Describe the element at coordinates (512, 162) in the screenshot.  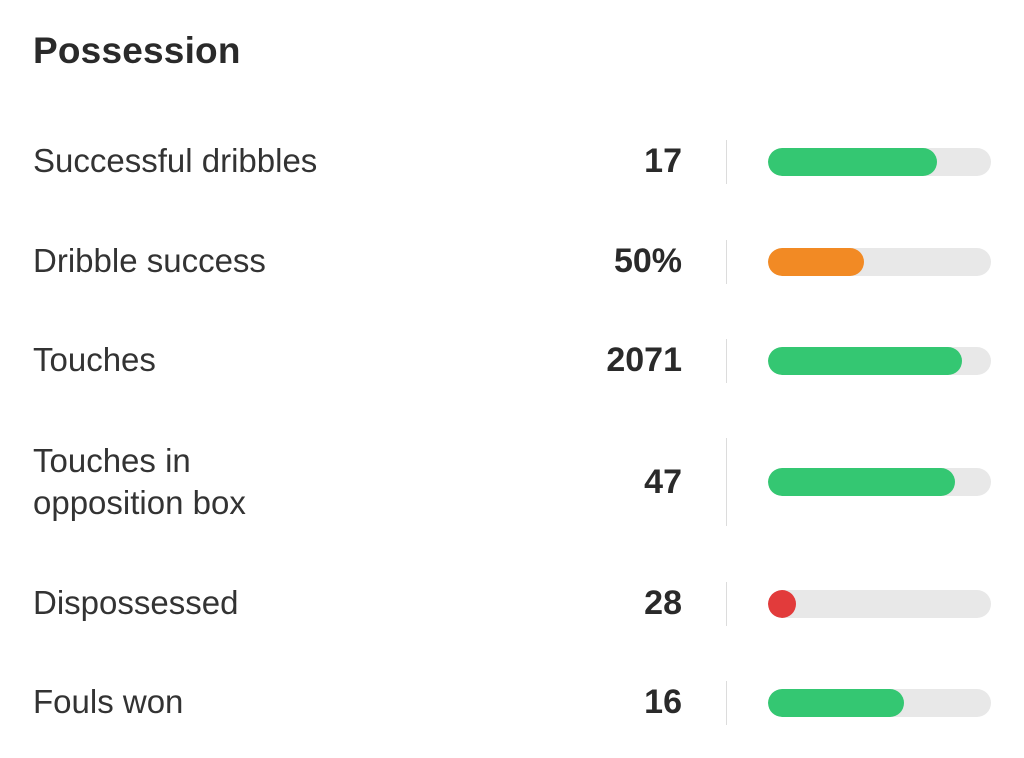
I see `stat-row-successful-dribbles: Successful dribbles 17` at that location.